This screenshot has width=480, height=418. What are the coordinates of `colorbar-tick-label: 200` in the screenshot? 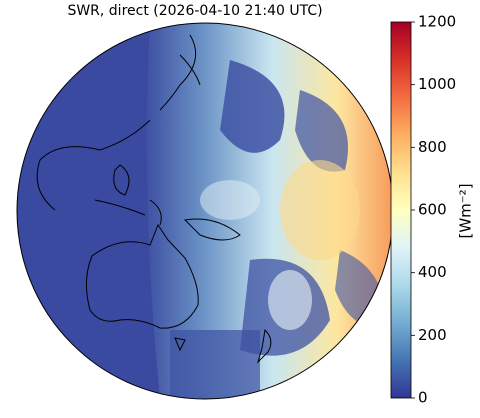 It's located at (432, 335).